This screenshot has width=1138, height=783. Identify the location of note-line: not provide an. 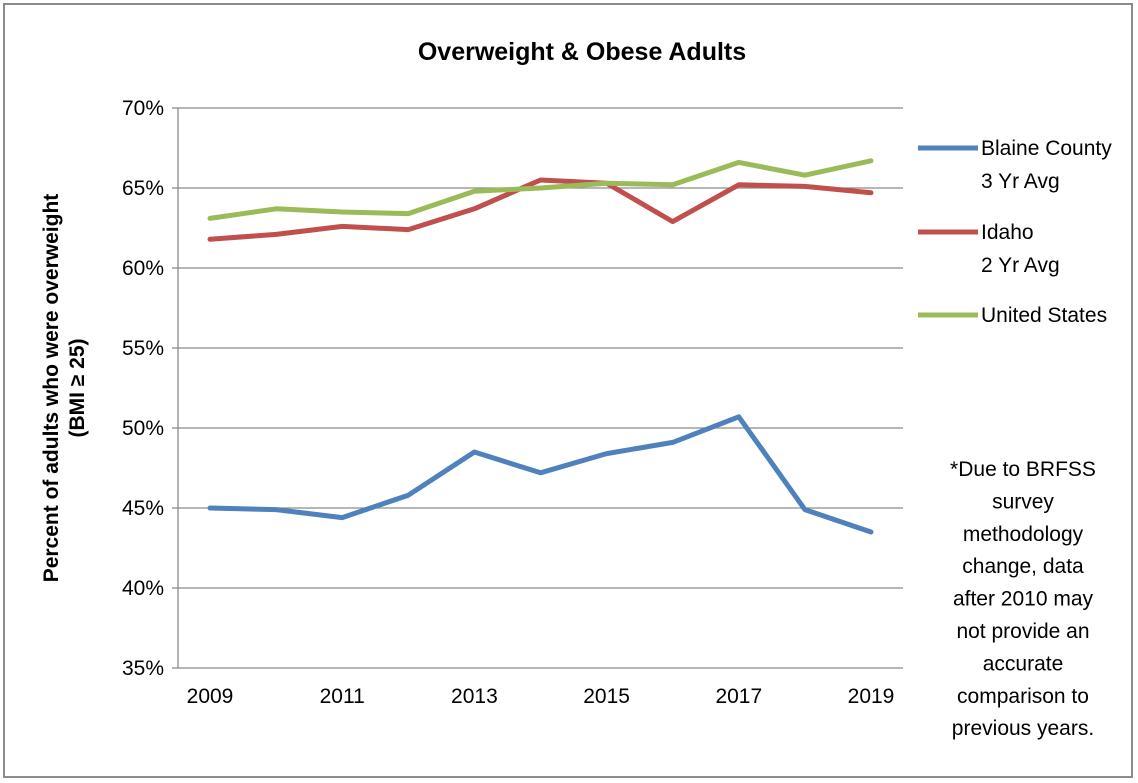
(1022, 631).